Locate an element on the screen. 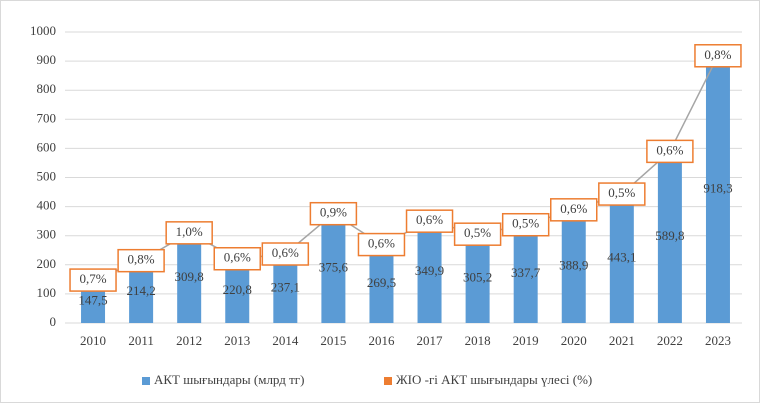 The height and width of the screenshot is (403, 760). x-tick-label: 2017 is located at coordinates (430, 340).